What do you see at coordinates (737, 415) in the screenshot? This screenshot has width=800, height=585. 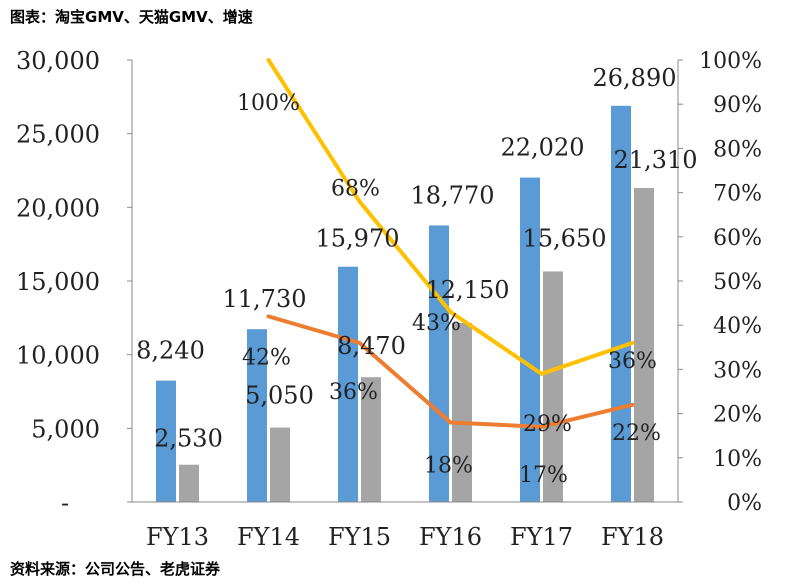 I see `right-tick-label: 20%` at bounding box center [737, 415].